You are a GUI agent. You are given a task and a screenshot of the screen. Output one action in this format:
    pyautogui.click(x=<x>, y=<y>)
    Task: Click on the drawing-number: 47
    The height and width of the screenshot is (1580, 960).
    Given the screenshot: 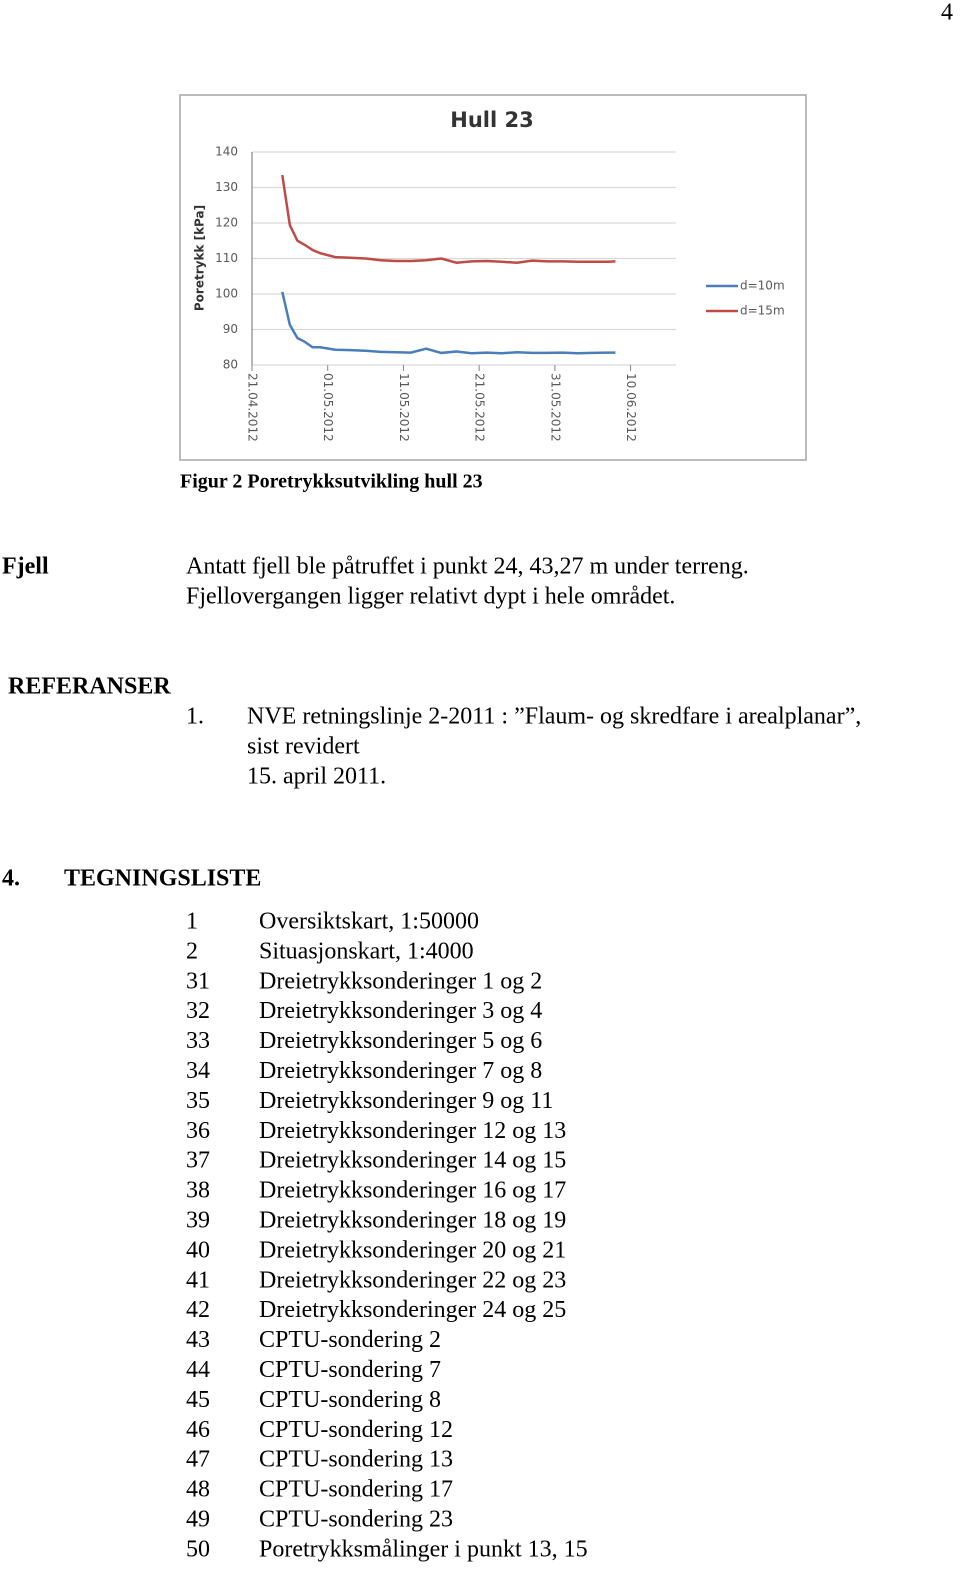 What is the action you would take?
    pyautogui.click(x=198, y=1460)
    